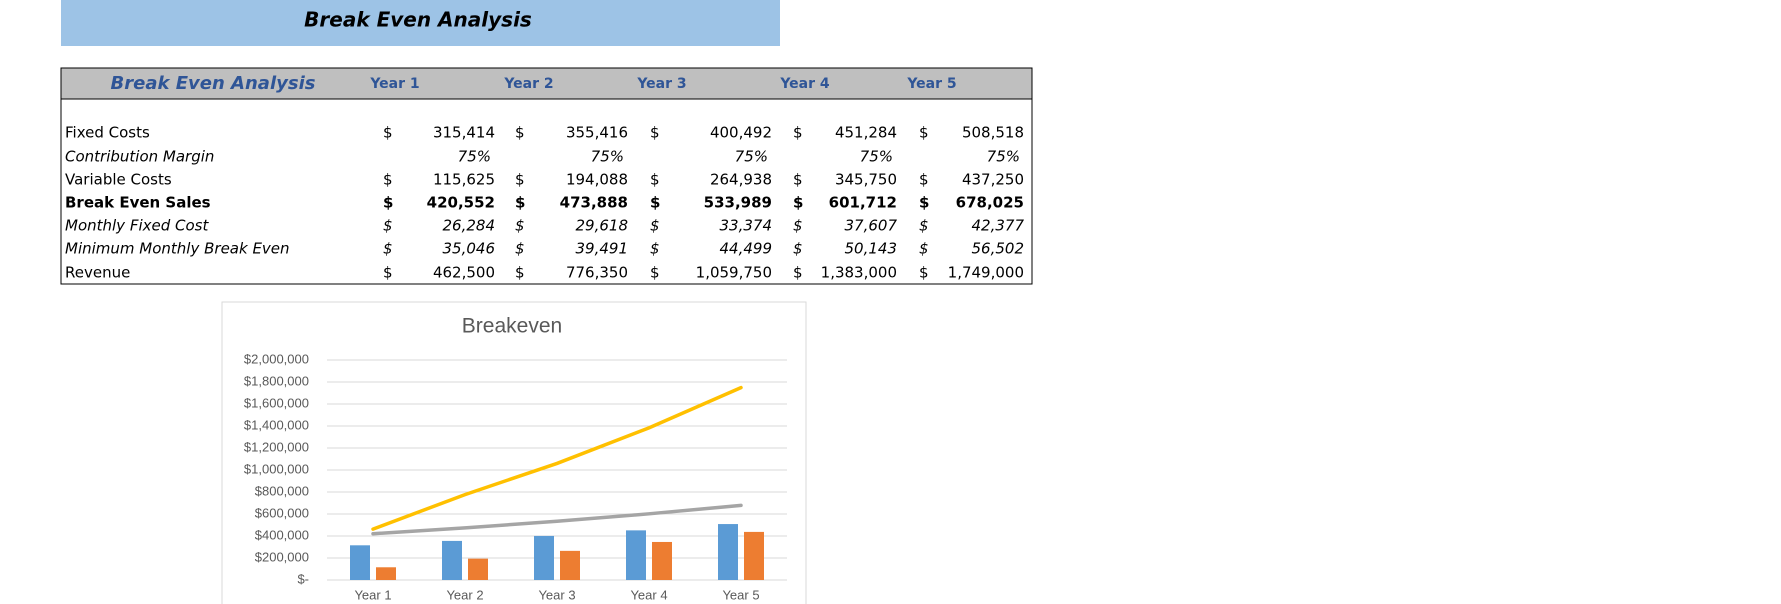 This screenshot has width=1781, height=604. I want to click on cell-value: 355,416, so click(597, 133).